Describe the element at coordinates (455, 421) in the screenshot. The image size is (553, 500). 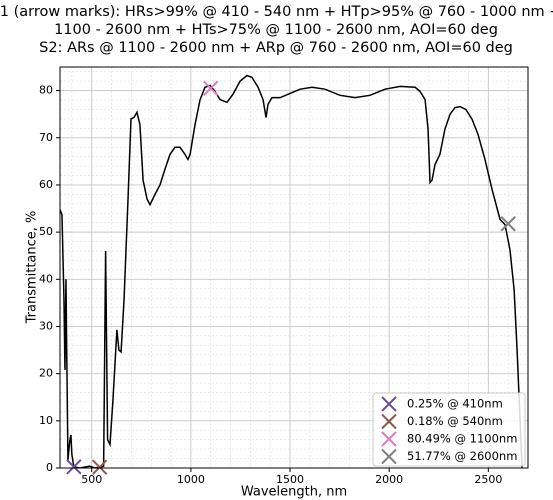
I see `legend-label: 0.18% @ 540nm` at that location.